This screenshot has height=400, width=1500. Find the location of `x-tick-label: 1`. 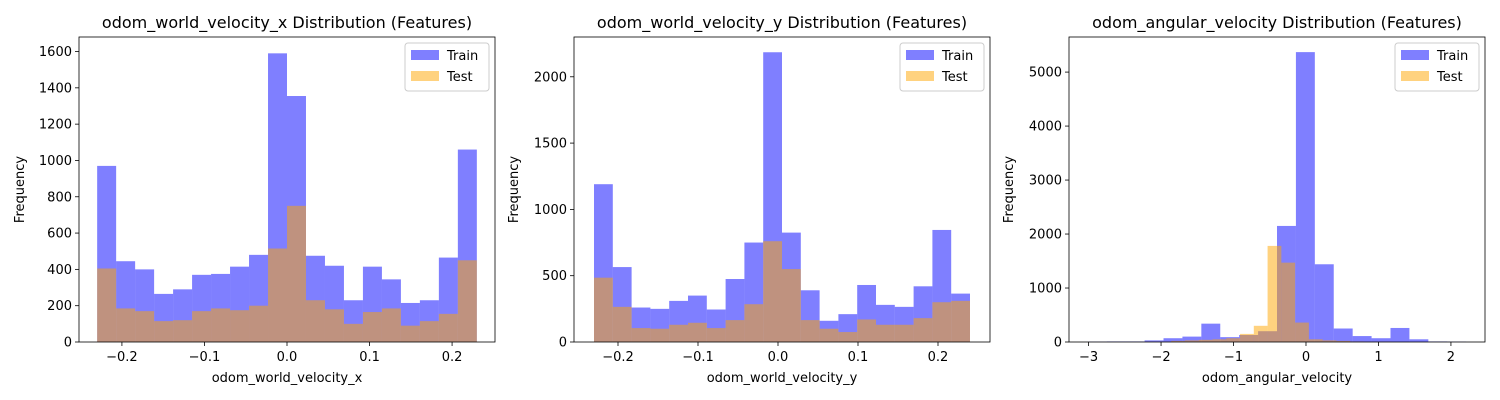

x-tick-label: 1 is located at coordinates (1378, 357).